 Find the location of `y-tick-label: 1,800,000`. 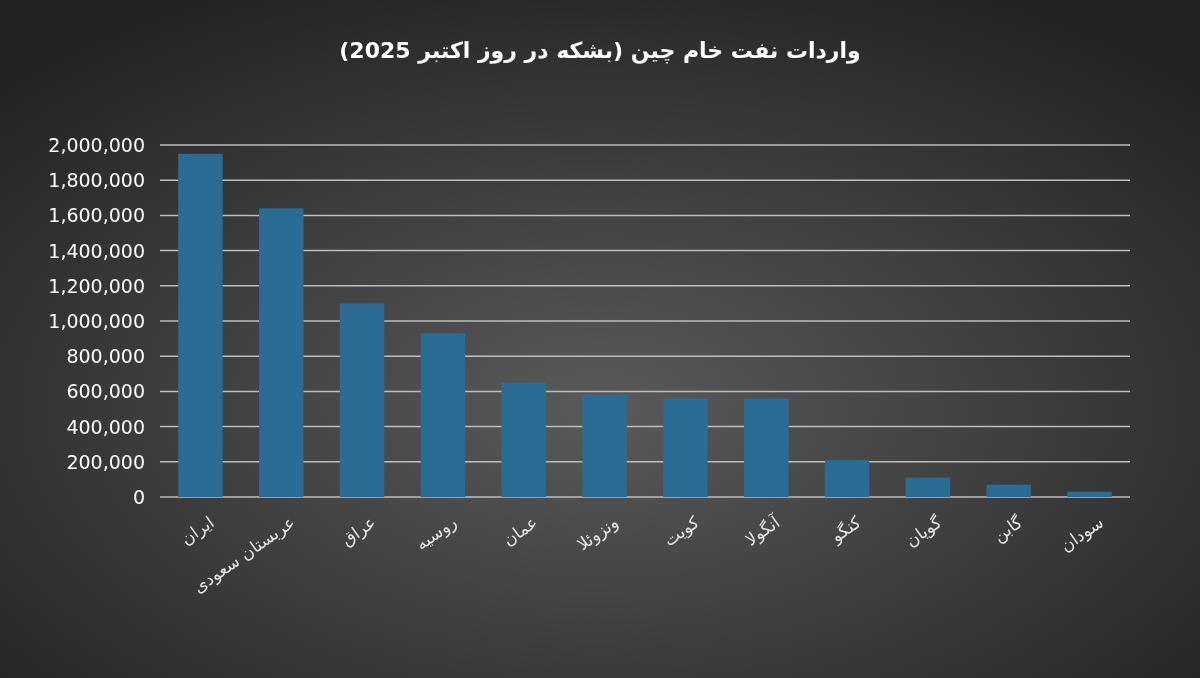

y-tick-label: 1,800,000 is located at coordinates (96, 180).